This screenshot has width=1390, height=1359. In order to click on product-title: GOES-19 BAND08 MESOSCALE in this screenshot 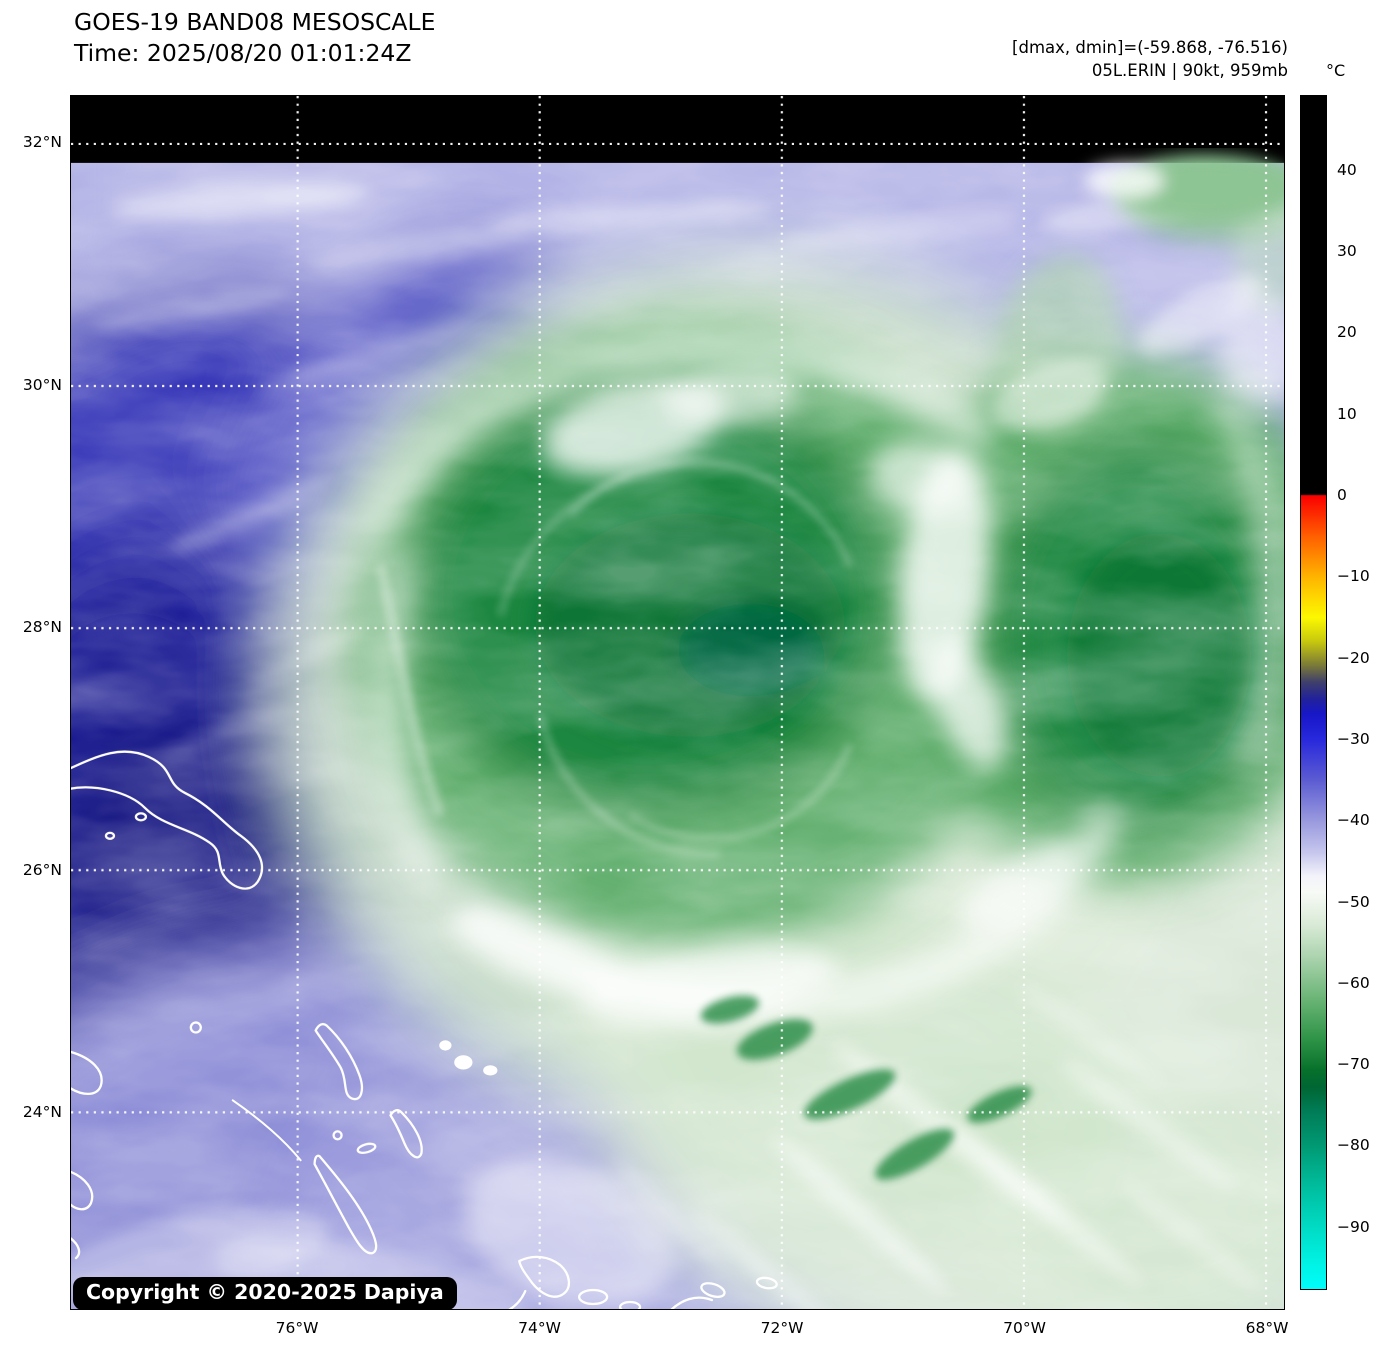, I will do `click(255, 22)`.